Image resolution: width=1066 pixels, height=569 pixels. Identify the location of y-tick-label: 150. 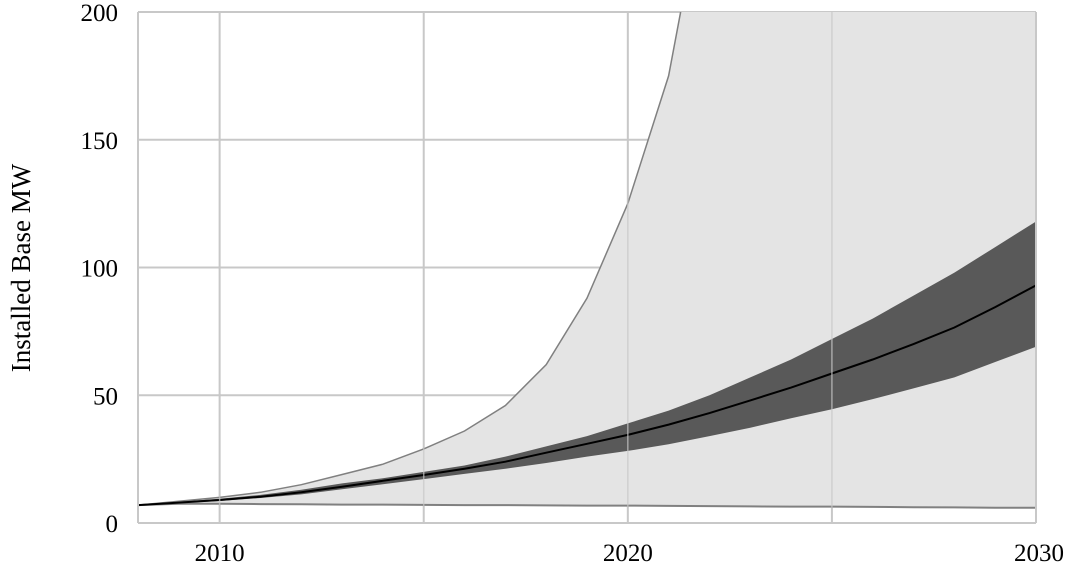
(100, 141).